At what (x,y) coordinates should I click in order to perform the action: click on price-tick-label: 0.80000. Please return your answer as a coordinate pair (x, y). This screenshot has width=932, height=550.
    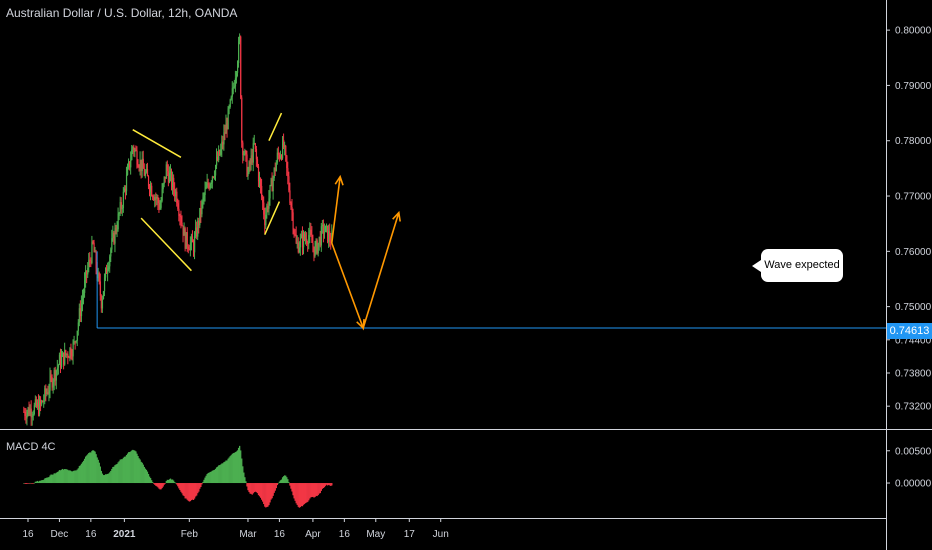
    Looking at the image, I should click on (913, 31).